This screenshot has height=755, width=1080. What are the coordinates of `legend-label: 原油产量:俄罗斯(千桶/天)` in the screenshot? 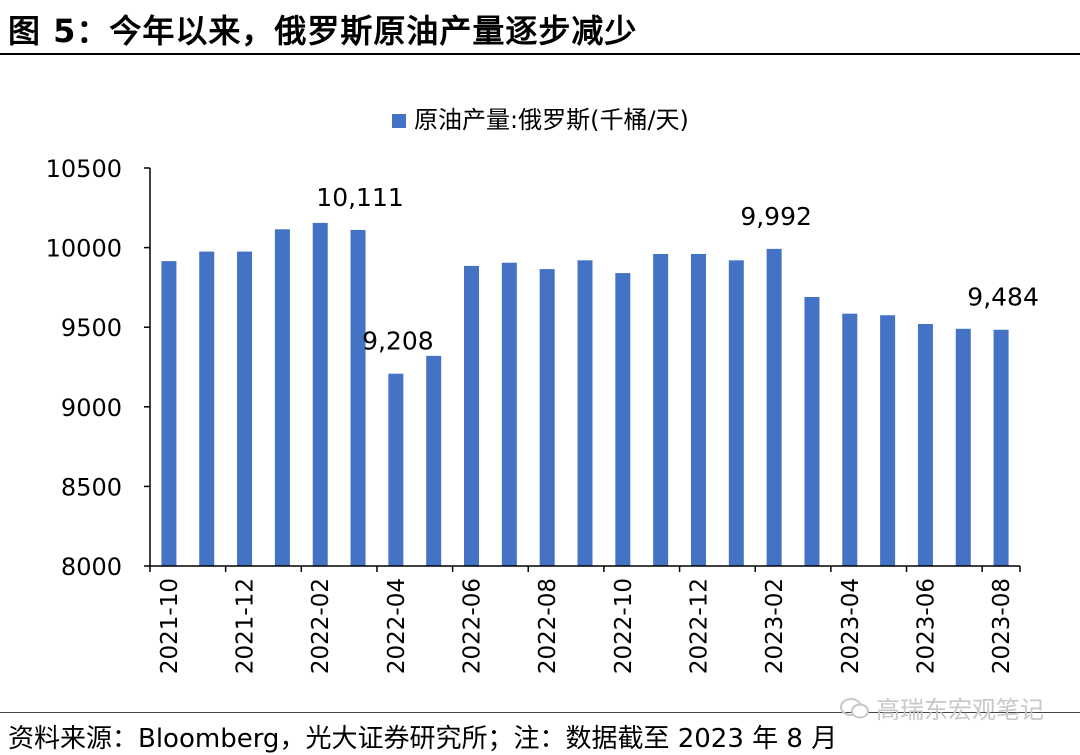 It's located at (551, 120).